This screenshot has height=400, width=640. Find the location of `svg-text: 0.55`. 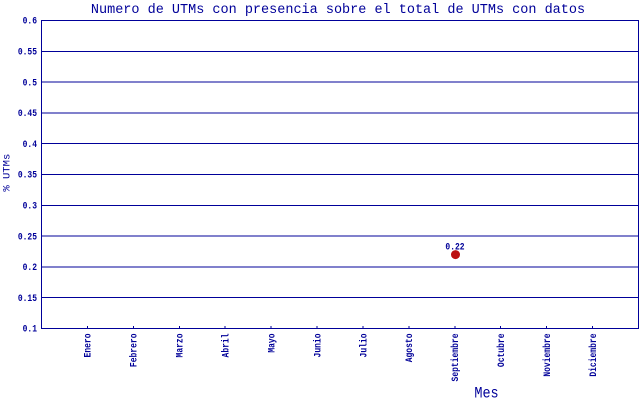

svg-text: 0.55 is located at coordinates (28, 52).